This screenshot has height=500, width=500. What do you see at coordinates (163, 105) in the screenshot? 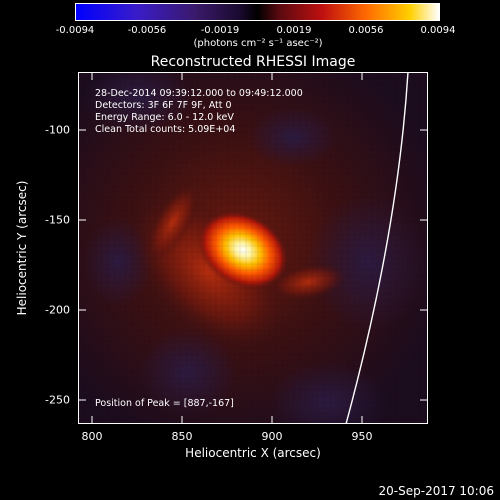
I see `detectors-info: Detectors: 3F 6F 7F 9F, Att 0` at bounding box center [163, 105].